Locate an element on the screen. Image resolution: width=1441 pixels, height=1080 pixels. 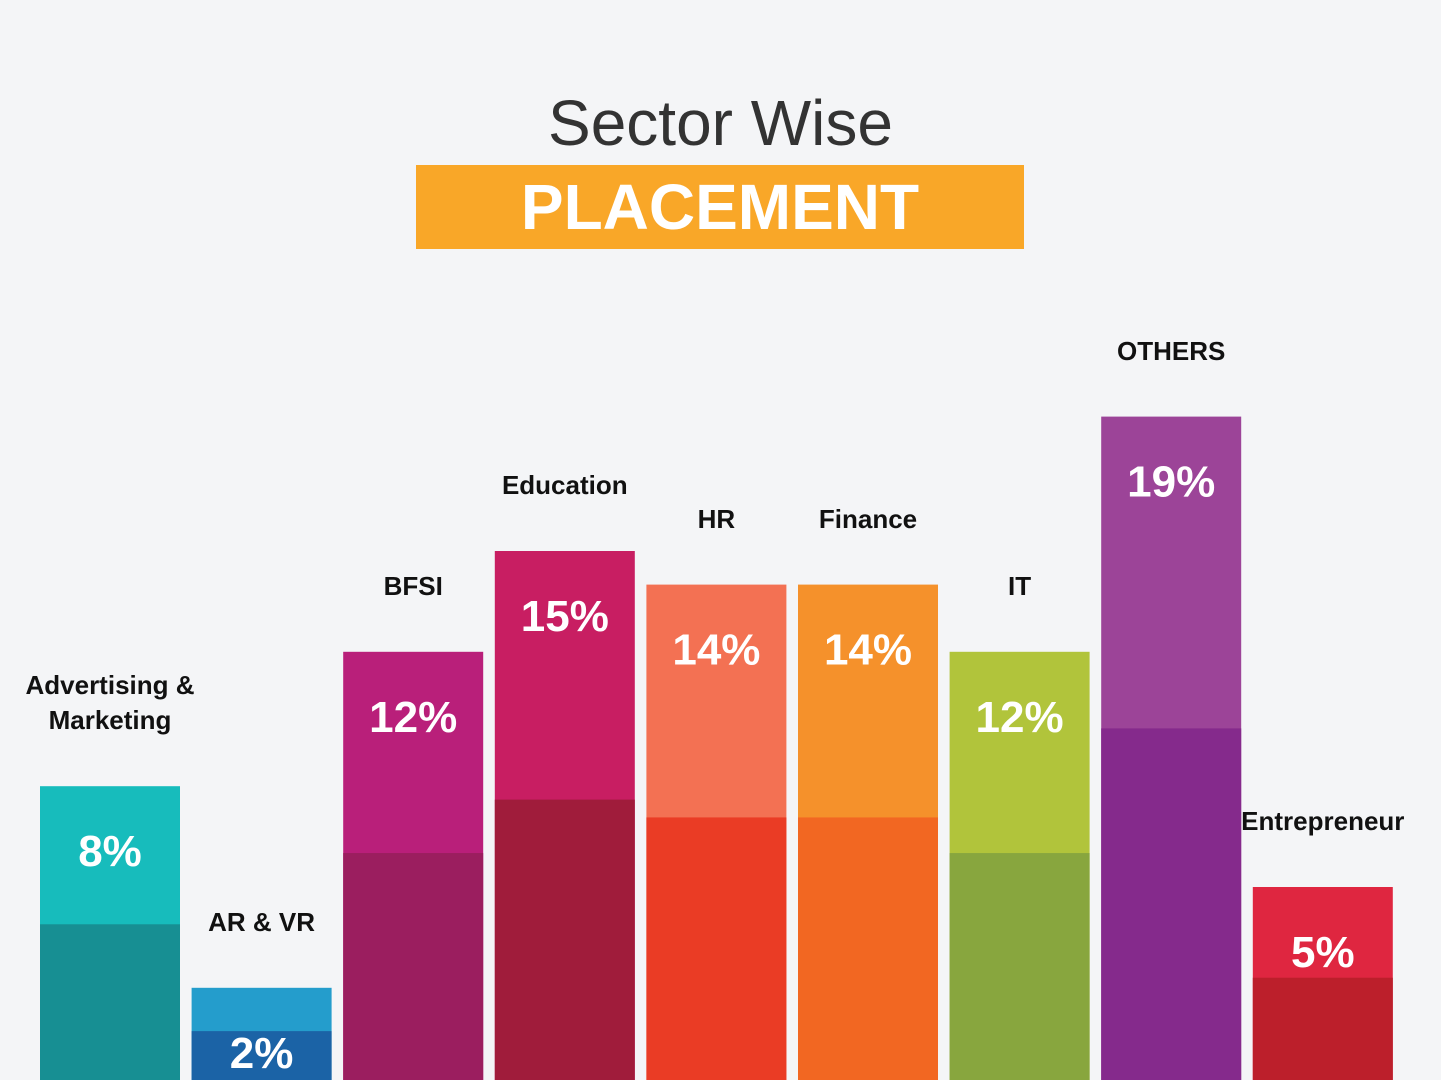
chart-subtitle: PLACEMENT is located at coordinates (720, 207).